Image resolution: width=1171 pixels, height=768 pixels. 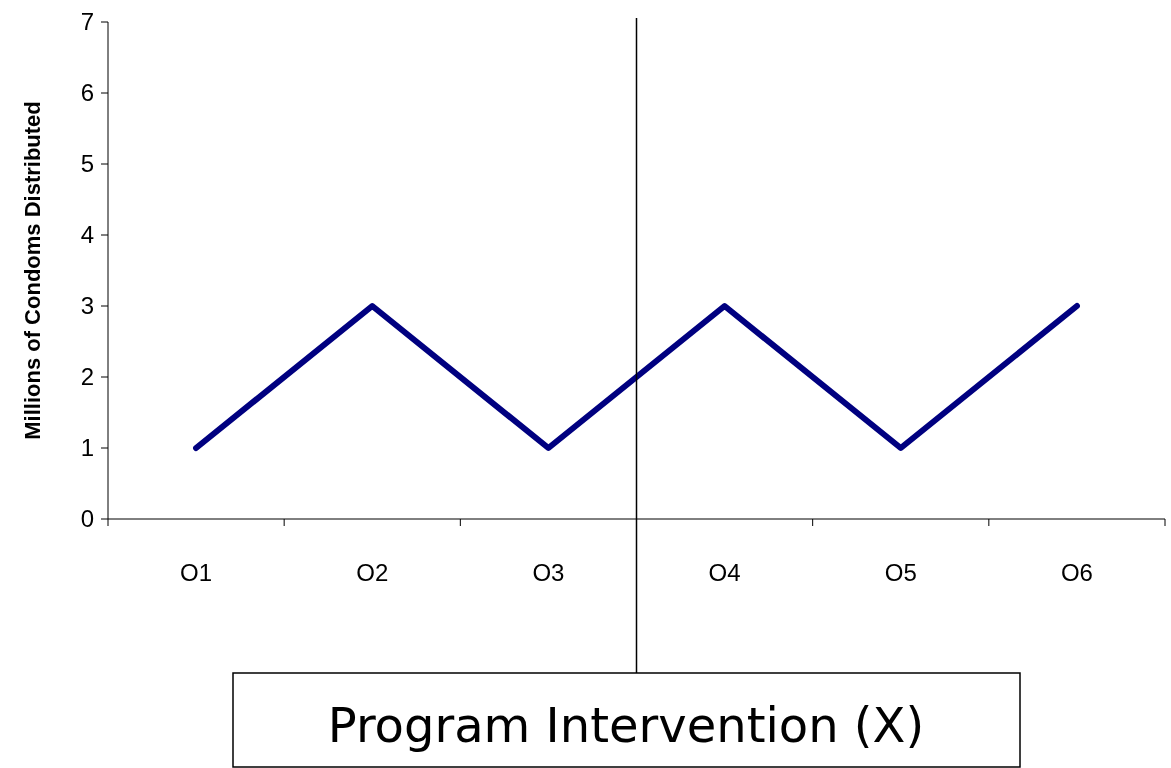 I want to click on y-tick-label: 7, so click(x=87, y=22).